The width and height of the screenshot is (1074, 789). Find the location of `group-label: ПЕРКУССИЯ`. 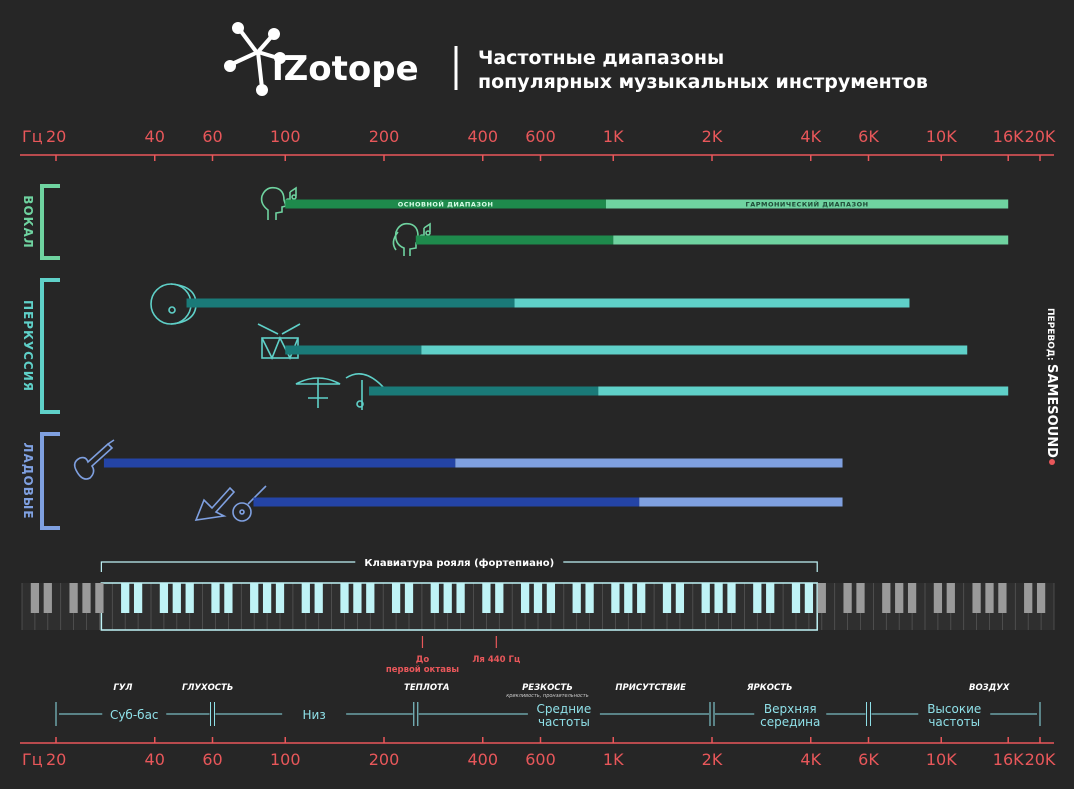

group-label: ПЕРКУССИЯ is located at coordinates (28, 346).